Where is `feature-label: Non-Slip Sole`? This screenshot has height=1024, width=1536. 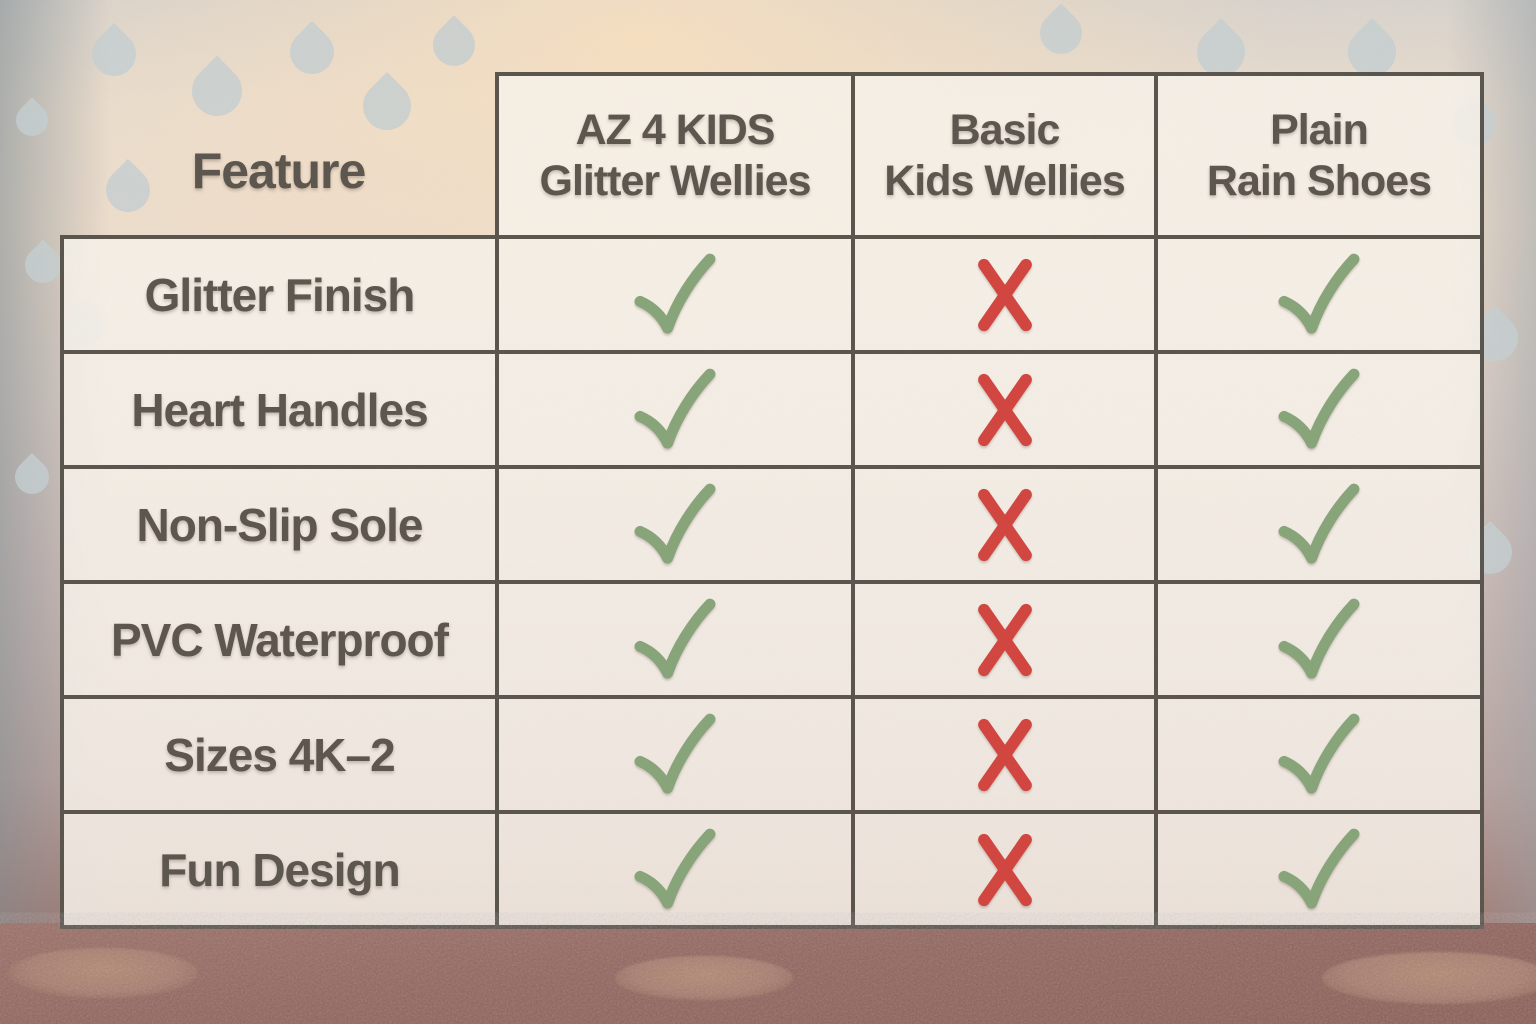 feature-label: Non-Slip Sole is located at coordinates (279, 524).